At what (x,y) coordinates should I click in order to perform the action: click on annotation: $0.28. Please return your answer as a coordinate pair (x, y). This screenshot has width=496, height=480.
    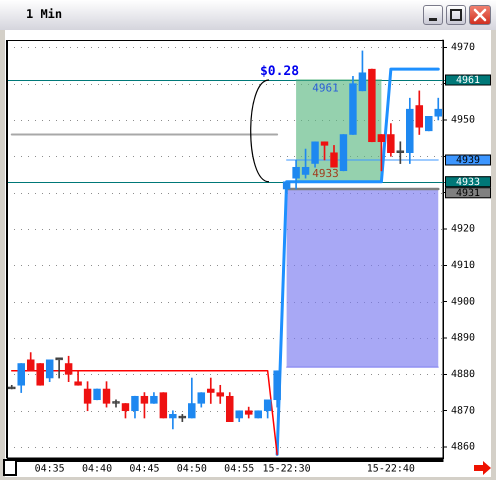
    Looking at the image, I should click on (280, 71).